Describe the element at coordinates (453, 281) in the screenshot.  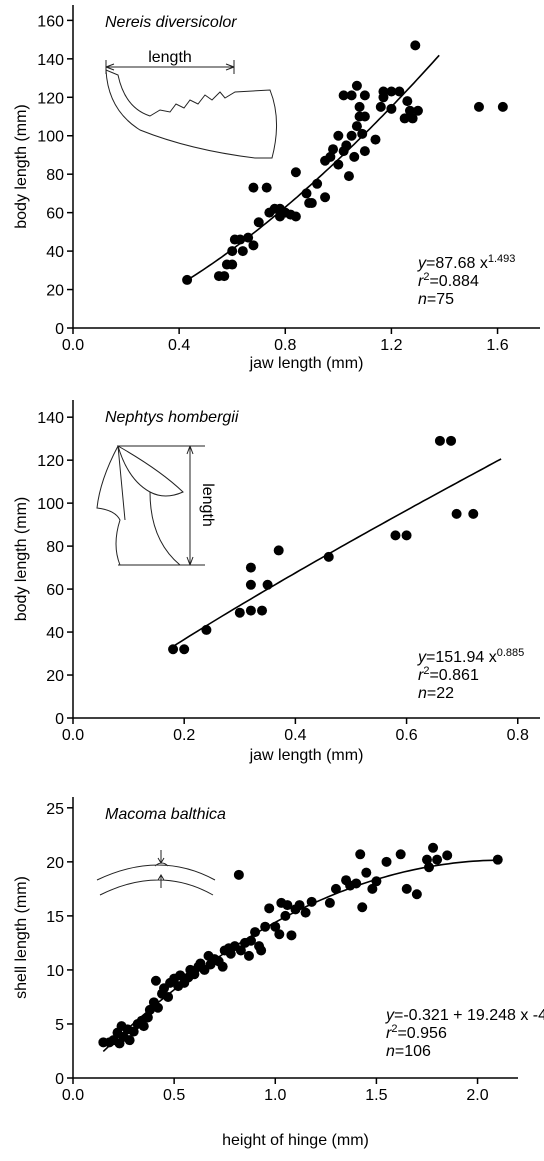
I see `annotation-part: =0.884` at that location.